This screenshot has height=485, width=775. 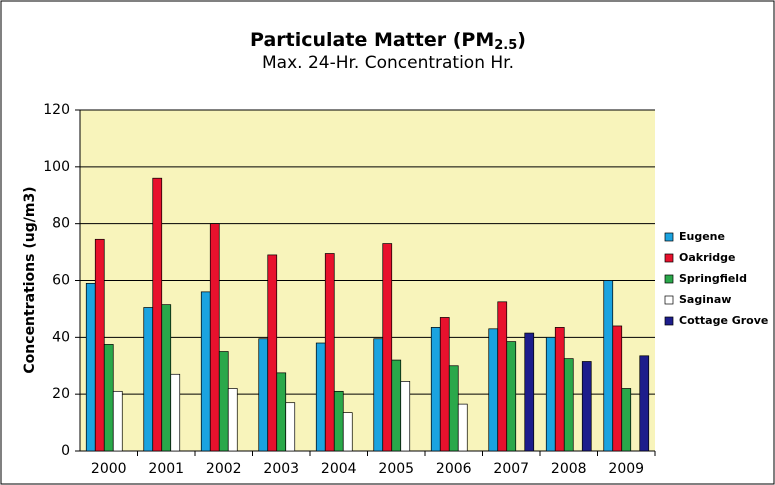 What do you see at coordinates (511, 469) in the screenshot?
I see `x-tick-label: 2007` at bounding box center [511, 469].